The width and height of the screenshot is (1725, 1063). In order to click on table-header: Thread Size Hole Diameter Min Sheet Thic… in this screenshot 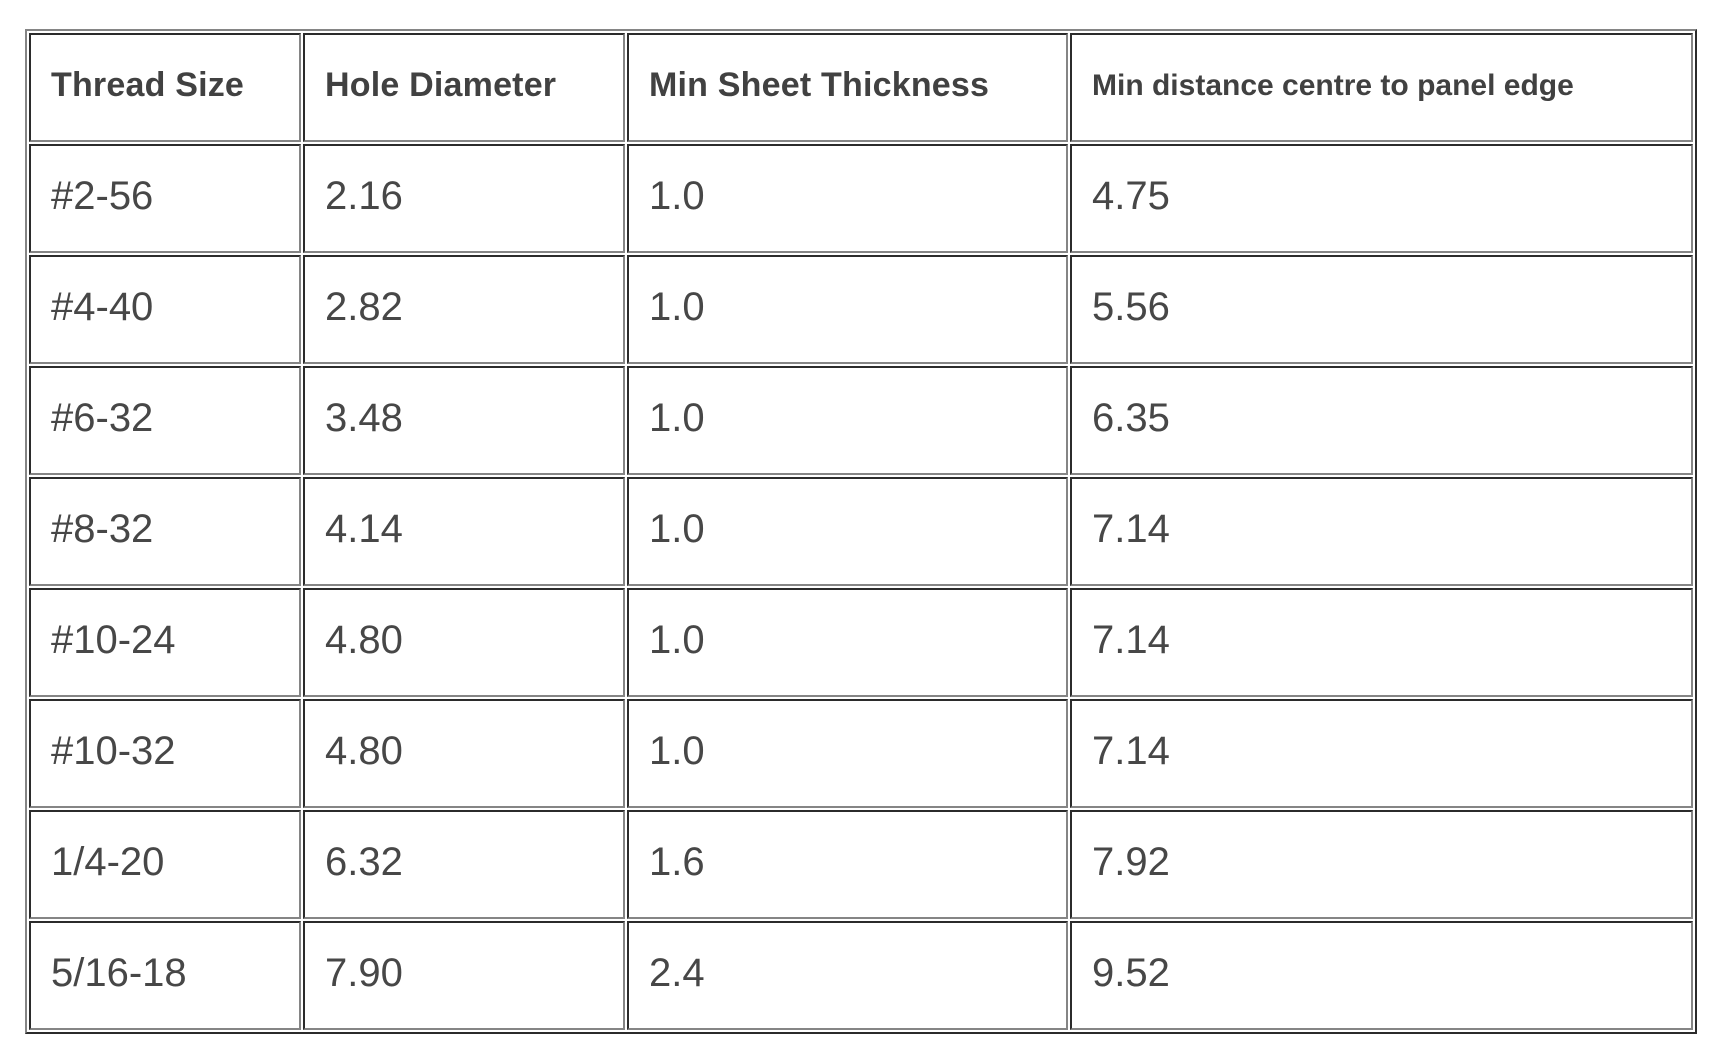, I will do `click(861, 87)`.